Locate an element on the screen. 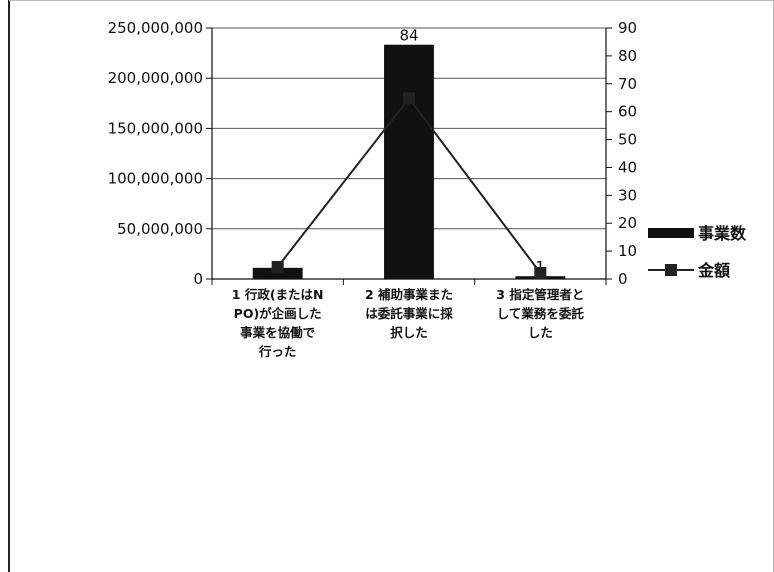 The height and width of the screenshot is (572, 774). right-axis-tick-label: 40 is located at coordinates (627, 167).